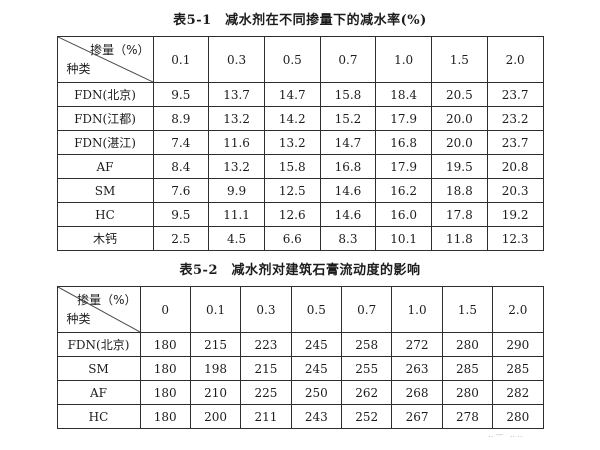  Describe the element at coordinates (300, 309) in the screenshot. I see `table2-header-row: 掺量（%） 种类 0 0.1 0.3 0.5 0.7 1.0 1.5 2.0` at that location.